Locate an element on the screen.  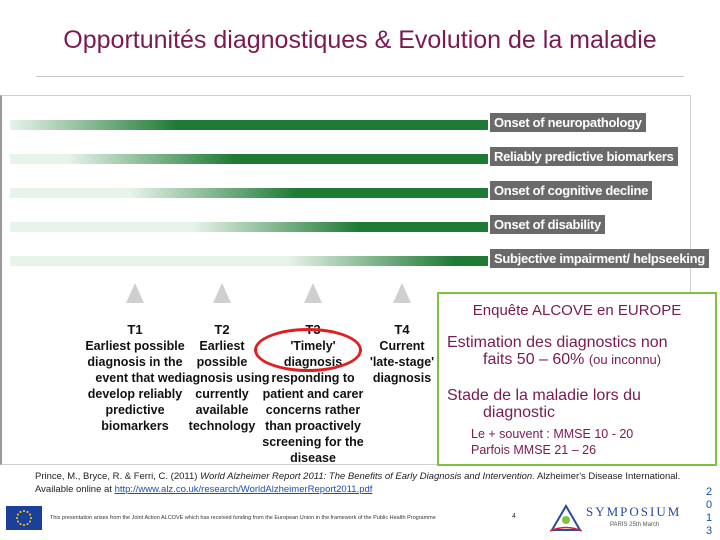
estimation-note: (ou inconnu) is located at coordinates (625, 359).